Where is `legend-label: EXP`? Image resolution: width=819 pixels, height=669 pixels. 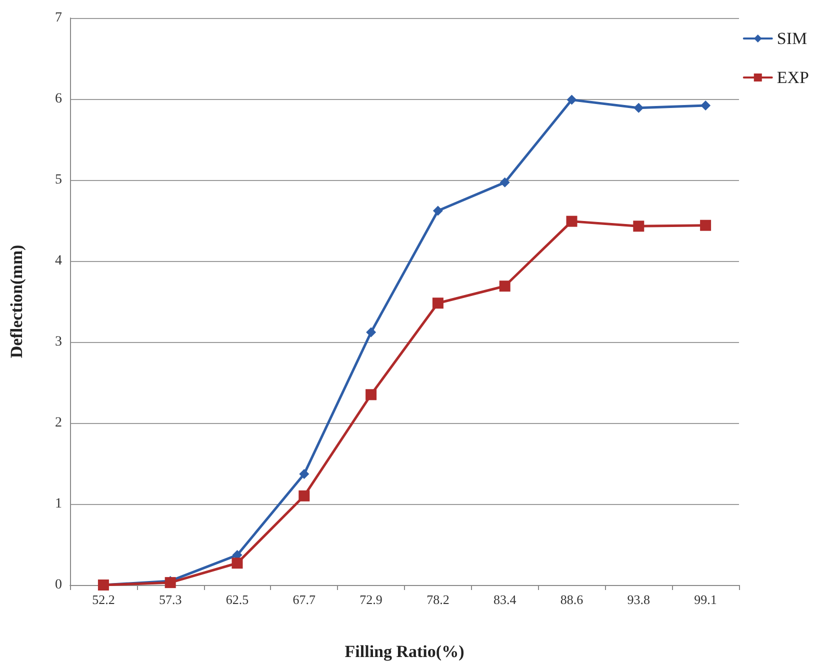 legend-label: EXP is located at coordinates (793, 77).